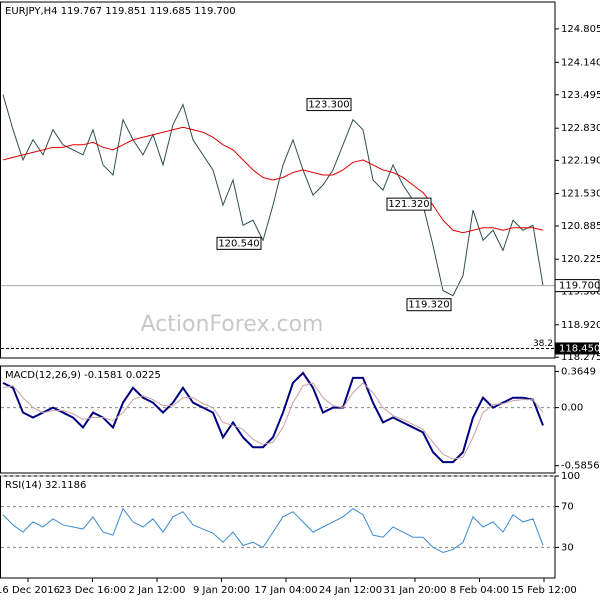 Image resolution: width=600 pixels, height=600 pixels. Describe the element at coordinates (285, 590) in the screenshot. I see `x-tick-label: 17 Jan 04:00` at that location.